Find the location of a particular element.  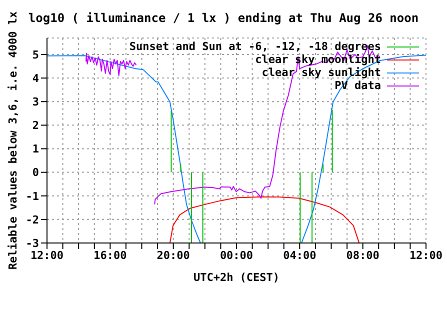

y-tick-label: 4 is located at coordinates (36, 78).